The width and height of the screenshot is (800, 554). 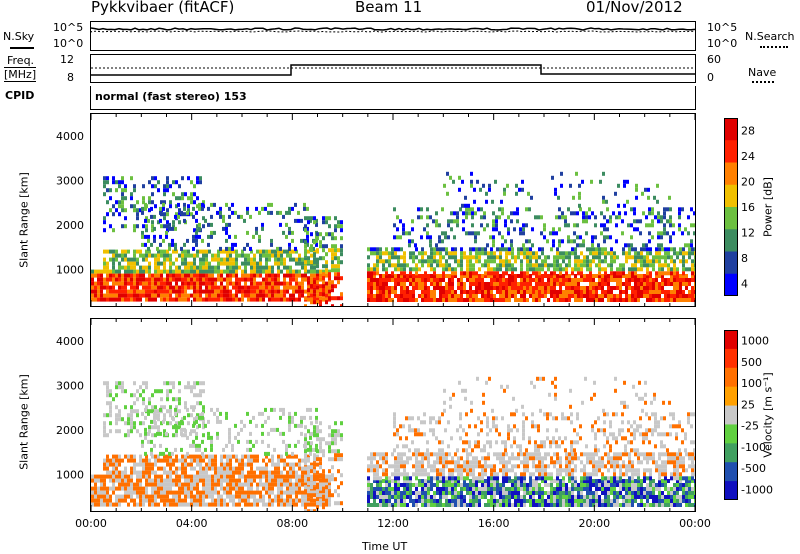 What do you see at coordinates (768, 207) in the screenshot?
I see `power-colorbar-label: Power [dB]` at bounding box center [768, 207].